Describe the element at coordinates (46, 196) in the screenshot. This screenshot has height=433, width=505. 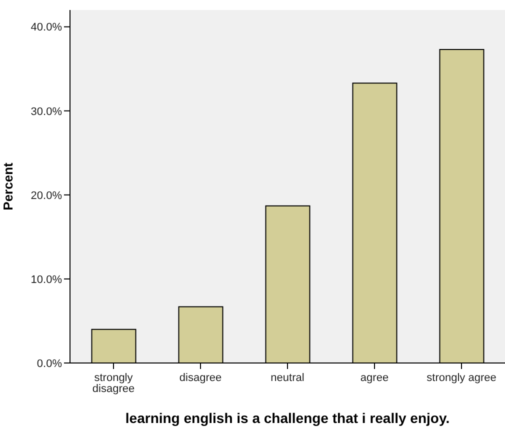
I see `y-tick-label: 20.0%` at that location.